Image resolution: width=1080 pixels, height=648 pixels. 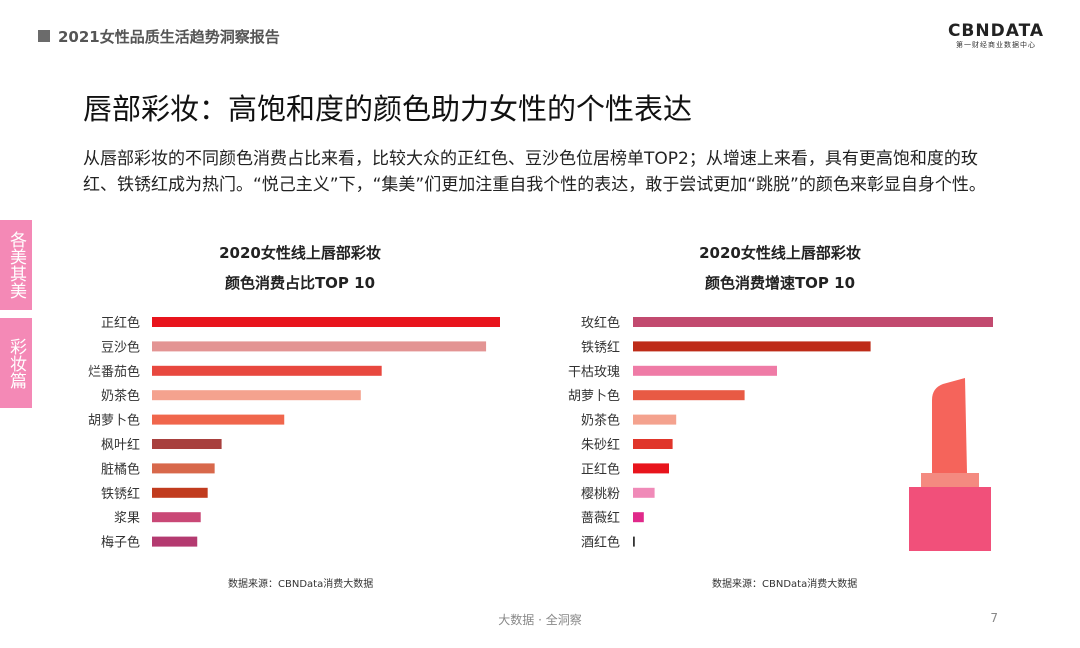 I want to click on chart2-category-label: 正红色, so click(x=600, y=469).